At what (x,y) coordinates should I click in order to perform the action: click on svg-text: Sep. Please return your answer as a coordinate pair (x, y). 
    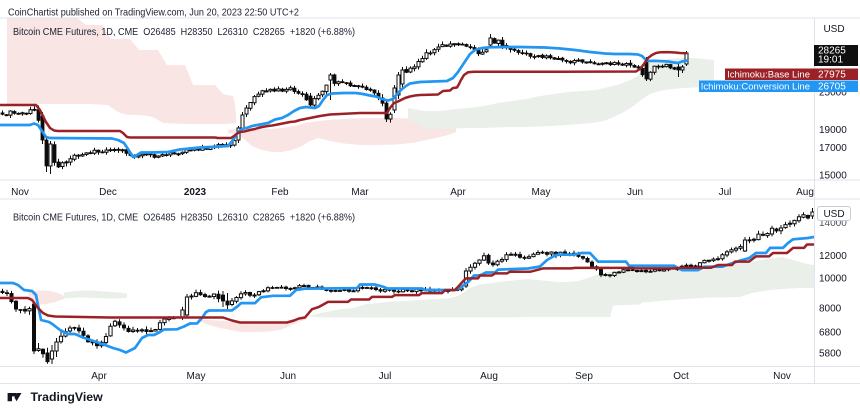
    Looking at the image, I should click on (584, 376).